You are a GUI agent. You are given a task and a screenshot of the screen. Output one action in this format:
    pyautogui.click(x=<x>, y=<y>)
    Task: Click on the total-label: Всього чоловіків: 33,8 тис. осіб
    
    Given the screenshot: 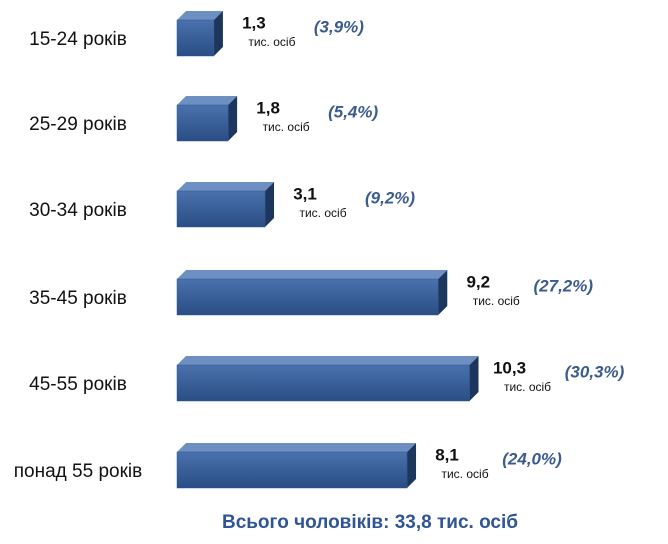 What is the action you would take?
    pyautogui.click(x=370, y=522)
    